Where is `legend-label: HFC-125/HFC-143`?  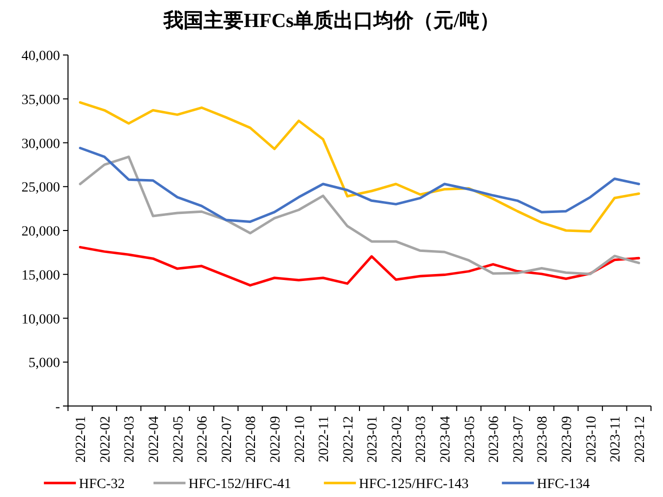 legend-label: HFC-125/HFC-143 is located at coordinates (413, 484).